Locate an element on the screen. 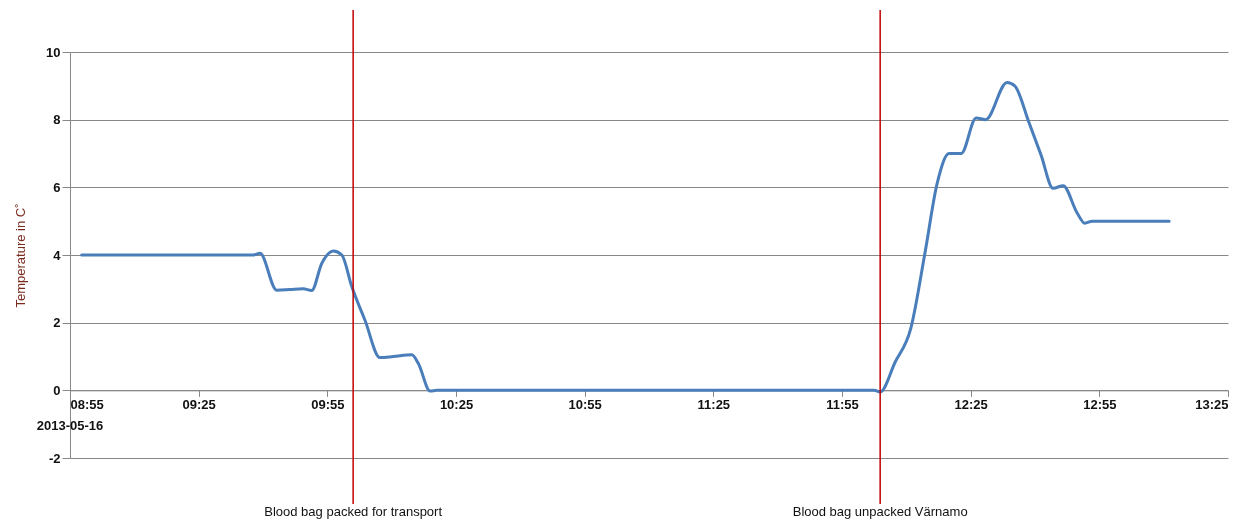 Image resolution: width=1255 pixels, height=525 pixels. x-tick-label: 13:25 is located at coordinates (1212, 404).